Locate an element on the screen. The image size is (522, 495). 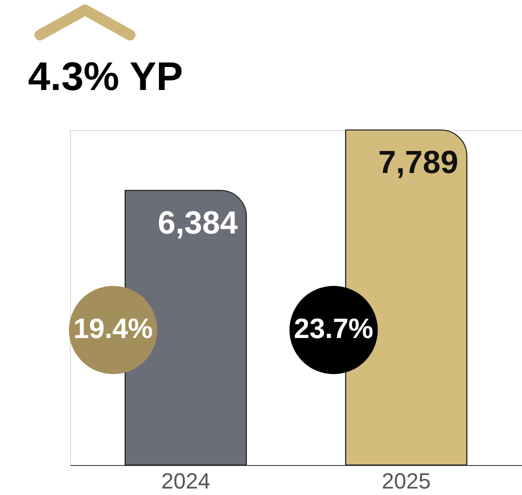
chart-title: 4.3% YP is located at coordinates (105, 77).